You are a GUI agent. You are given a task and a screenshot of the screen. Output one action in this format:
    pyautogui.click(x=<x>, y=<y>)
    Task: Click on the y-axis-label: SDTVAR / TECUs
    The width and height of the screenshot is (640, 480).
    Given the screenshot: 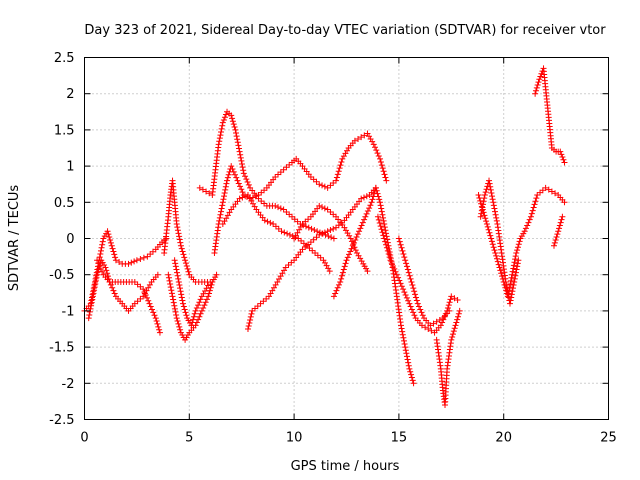 What is the action you would take?
    pyautogui.click(x=14, y=238)
    